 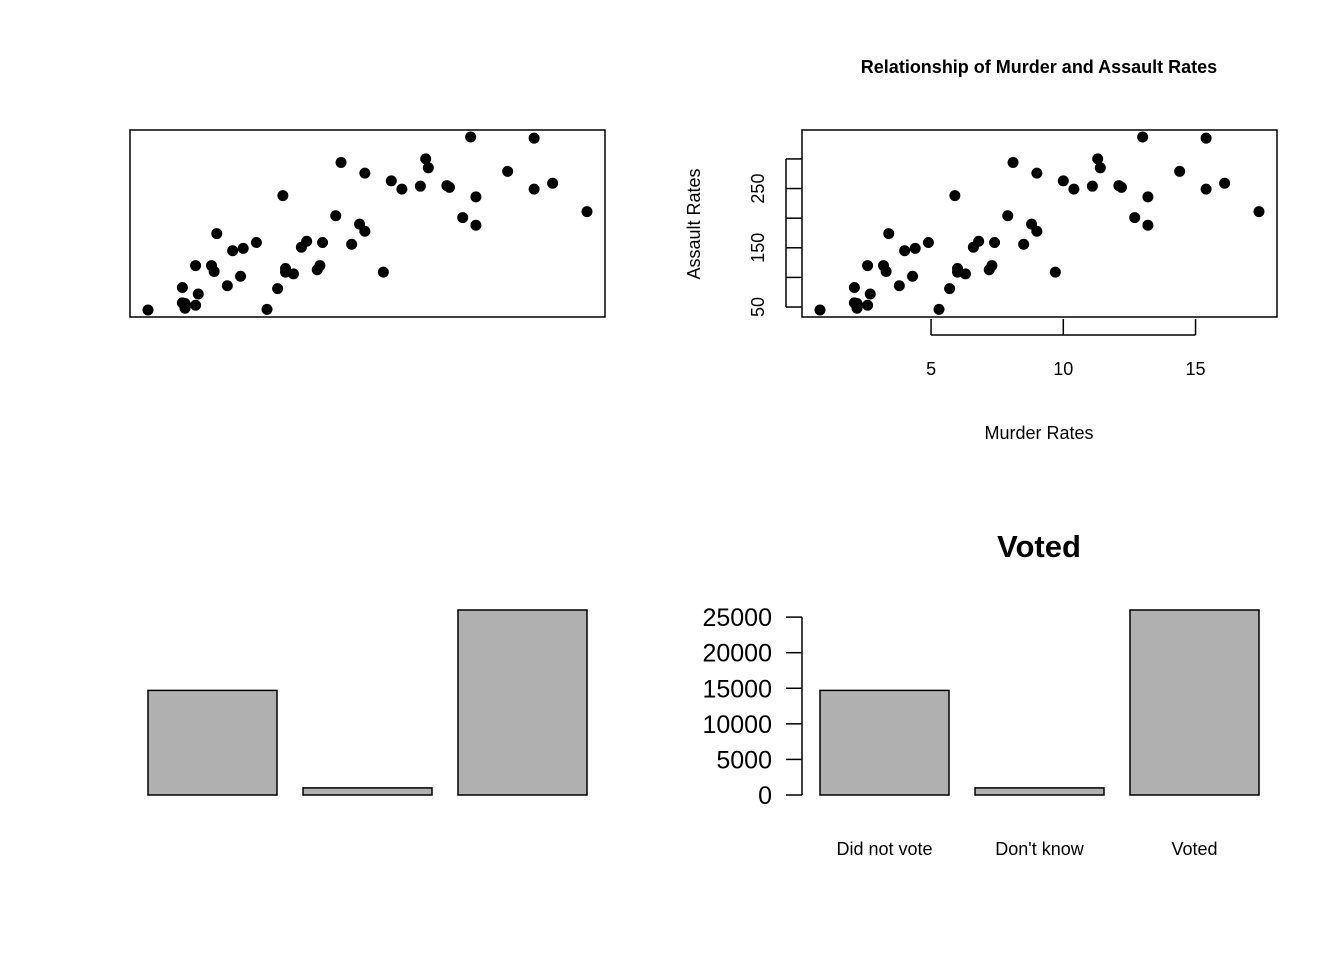 I want to click on bar-panel-bare, so click(x=367, y=702).